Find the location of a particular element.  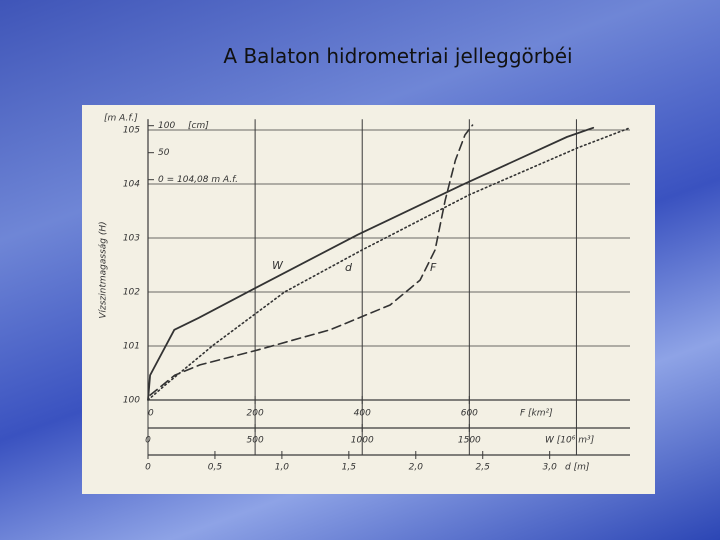

x-tick-label: 1000 is located at coordinates (362, 441).